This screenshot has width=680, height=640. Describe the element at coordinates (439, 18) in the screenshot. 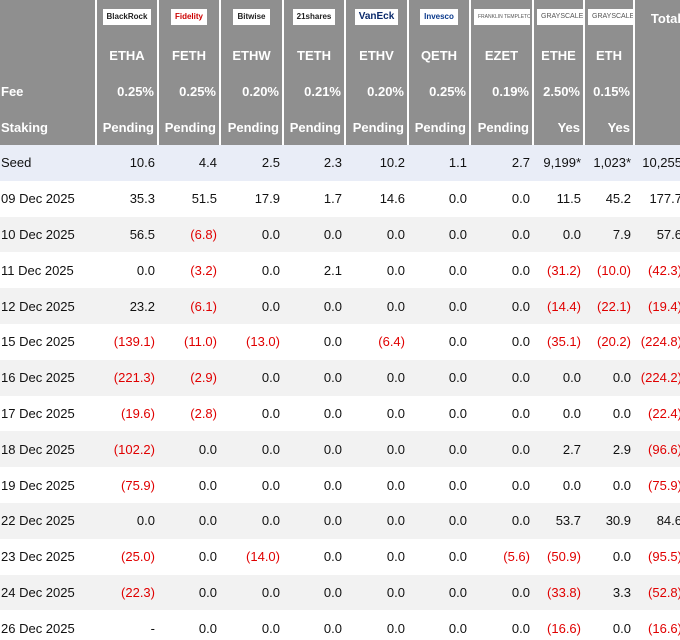

I see `logo-cell: Invesco` at that location.